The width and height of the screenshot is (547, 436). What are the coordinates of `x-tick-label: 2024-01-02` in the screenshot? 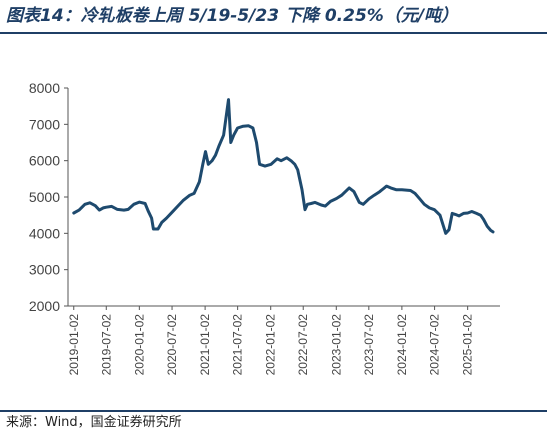 It's located at (402, 345).